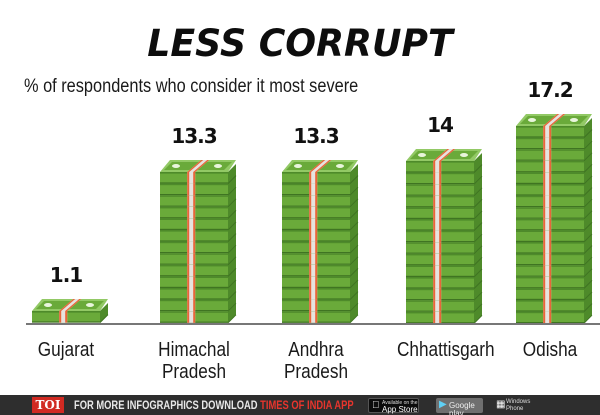 The width and height of the screenshot is (600, 415). I want to click on baseline-axis, so click(313, 324).